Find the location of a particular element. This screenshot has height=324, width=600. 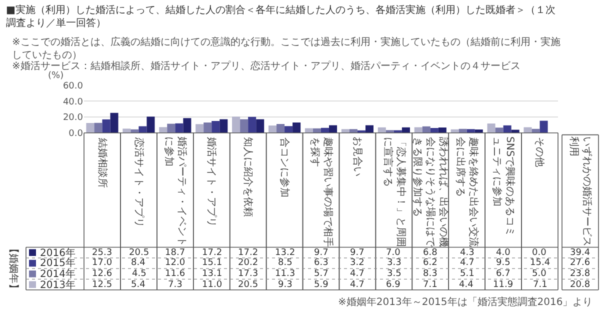

data-label: 17.3 is located at coordinates (248, 274).